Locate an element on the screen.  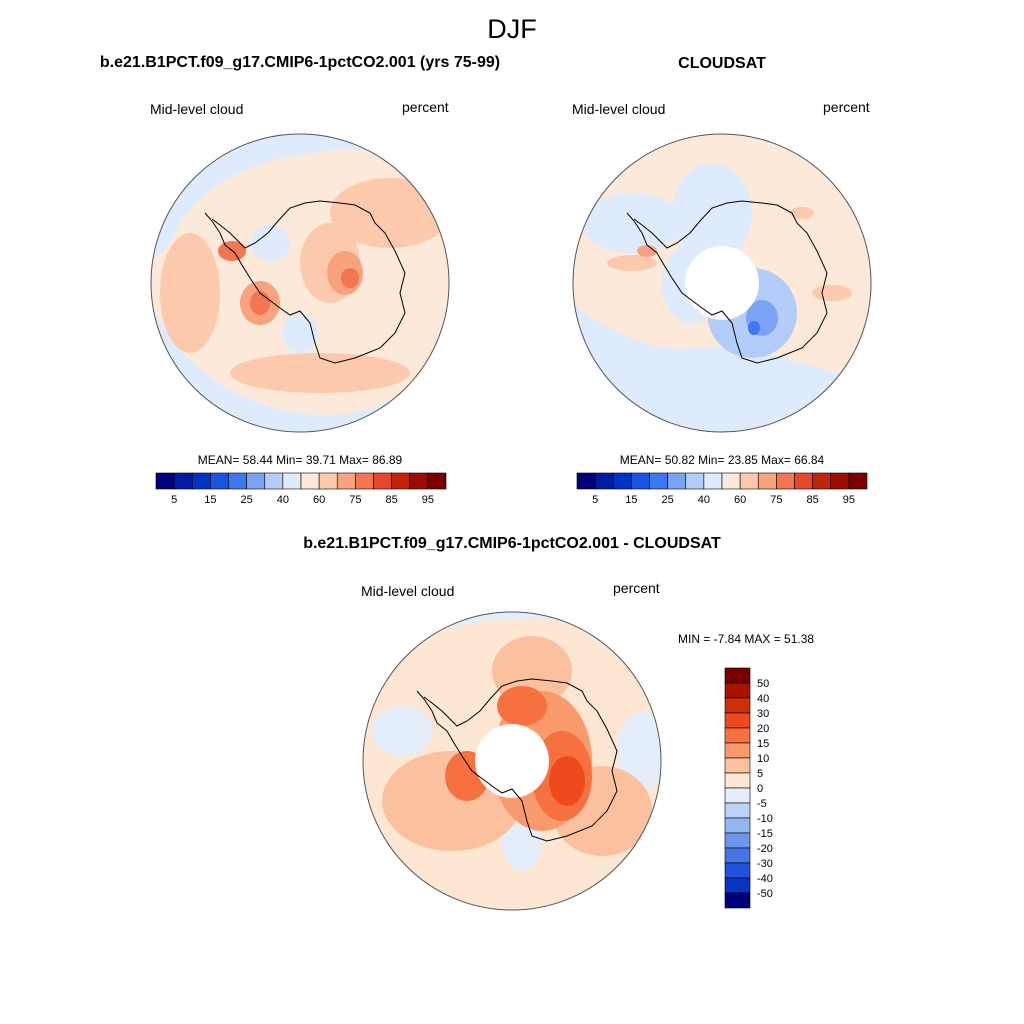
colorbar1-tick-label: 60 is located at coordinates (319, 500).